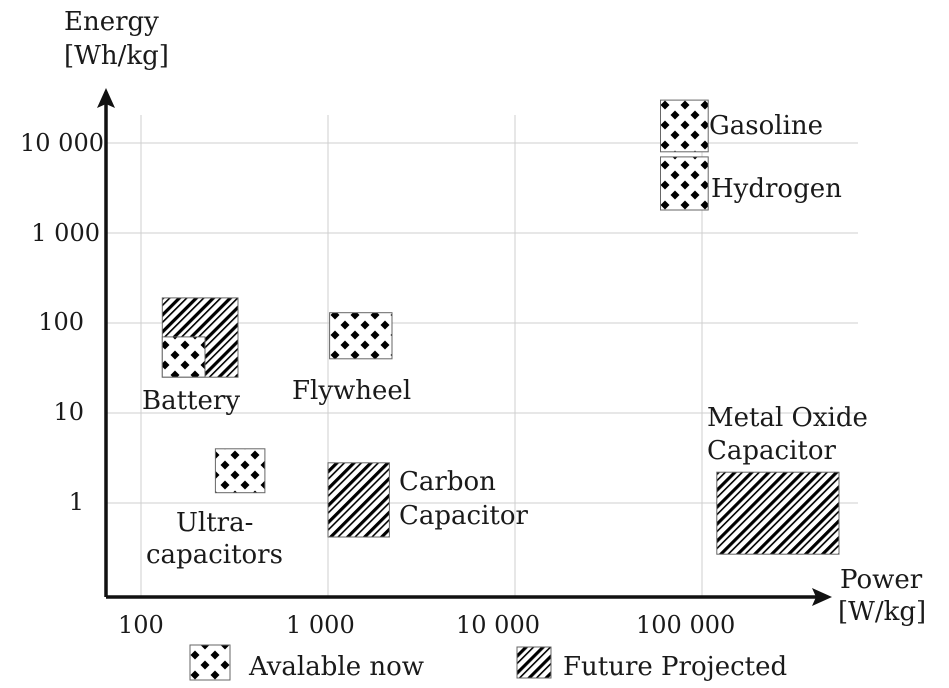 This screenshot has width=949, height=688. What do you see at coordinates (214, 555) in the screenshot?
I see `label-ultracapacitors-line2: capacitors` at bounding box center [214, 555].